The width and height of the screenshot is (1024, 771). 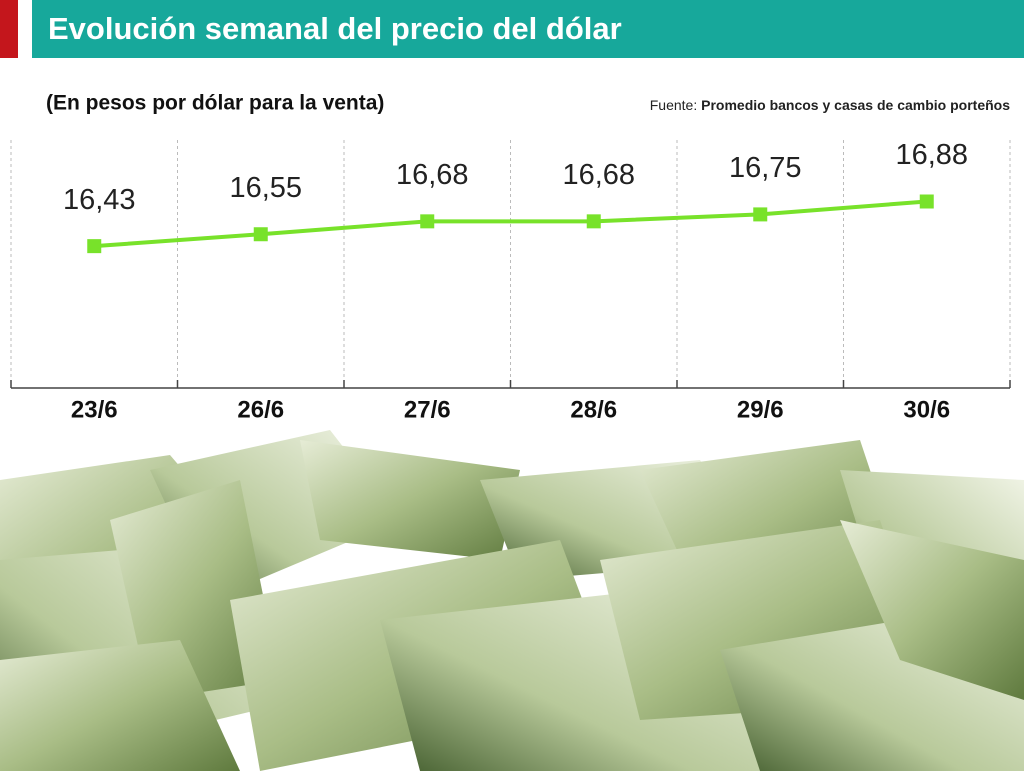 I want to click on header-bar, so click(x=528, y=29).